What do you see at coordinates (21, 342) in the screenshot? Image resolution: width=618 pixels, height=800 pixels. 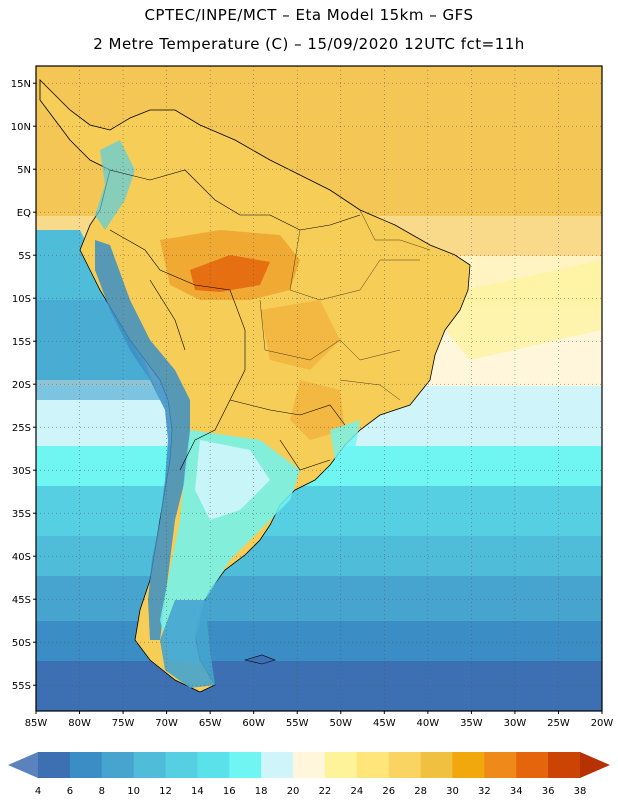 I see `lat-tick-label: 15S` at bounding box center [21, 342].